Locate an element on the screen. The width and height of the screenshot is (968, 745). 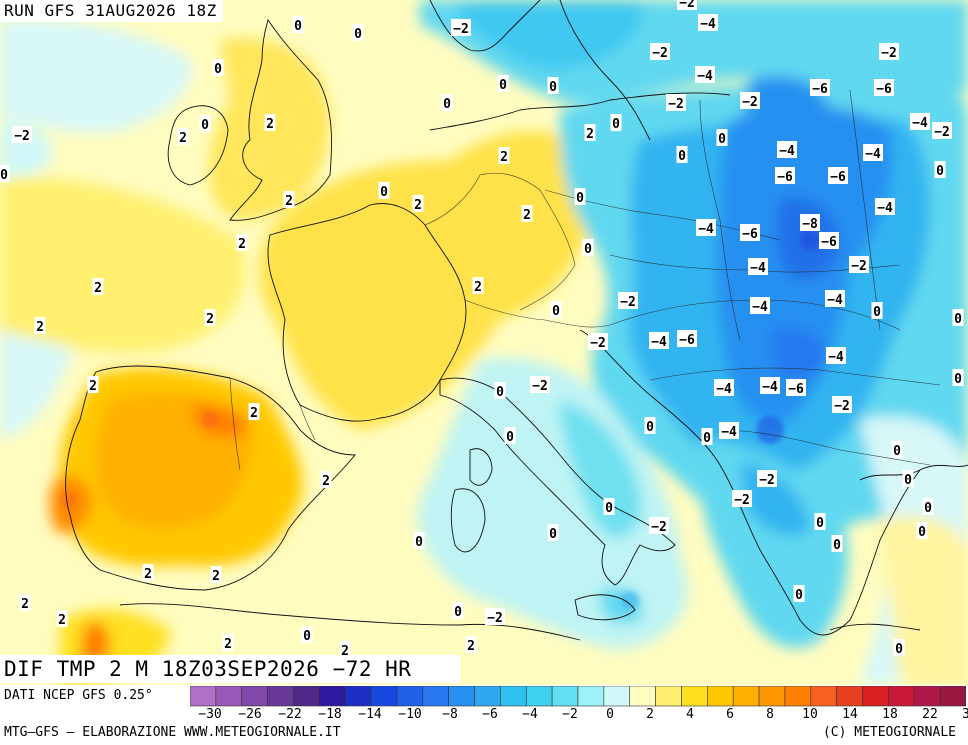
color-scale-tick: −18 is located at coordinates (330, 714).